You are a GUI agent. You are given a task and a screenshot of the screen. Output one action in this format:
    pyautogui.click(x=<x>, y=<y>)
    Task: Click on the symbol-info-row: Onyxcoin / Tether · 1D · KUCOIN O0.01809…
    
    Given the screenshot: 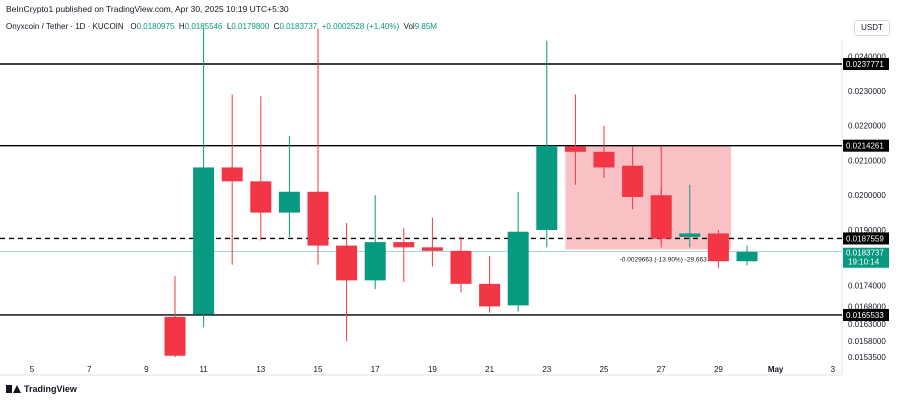 What is the action you would take?
    pyautogui.click(x=221, y=26)
    